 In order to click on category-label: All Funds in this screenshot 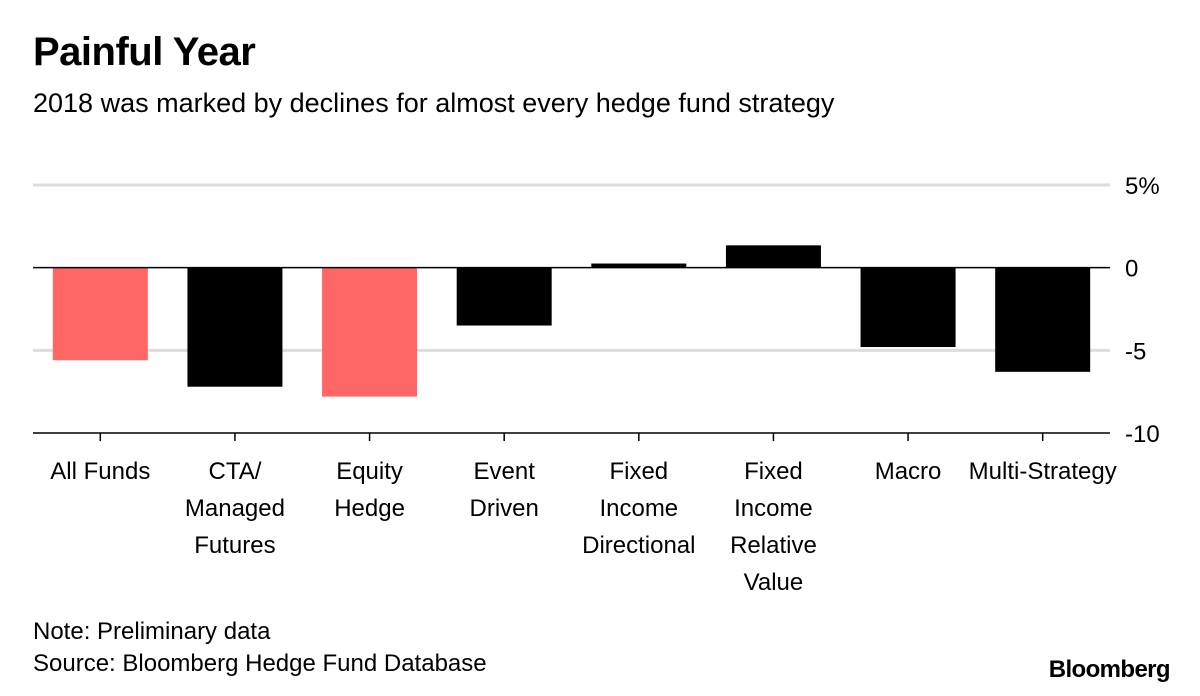, I will do `click(100, 471)`.